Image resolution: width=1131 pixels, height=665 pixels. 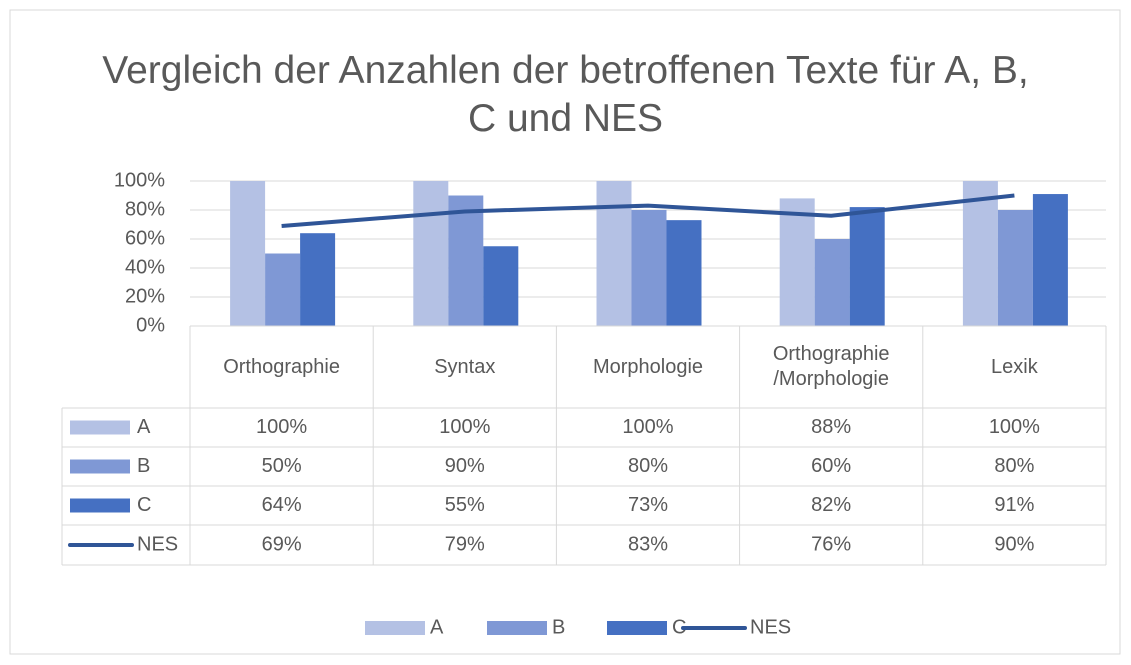 I want to click on category-cell: Lexik, so click(x=1014, y=366).